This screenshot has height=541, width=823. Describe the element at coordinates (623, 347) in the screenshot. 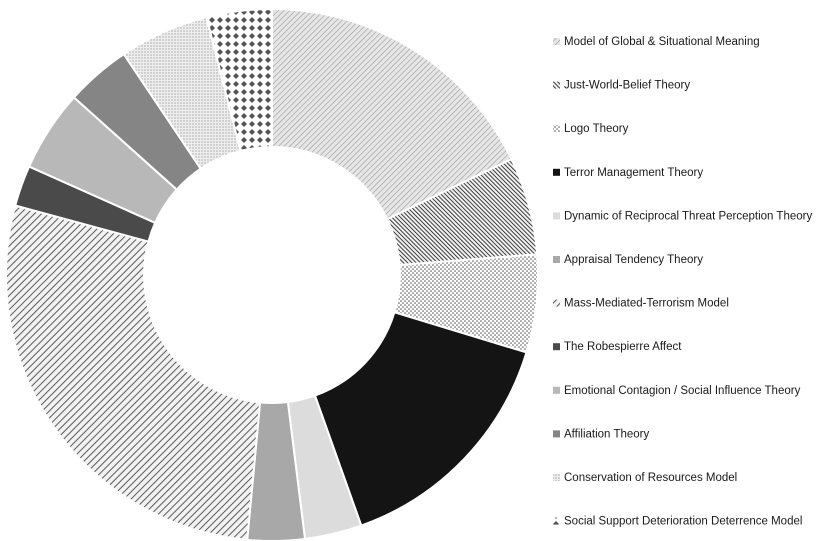

I see `legend-label-7: The Robespierre Affect` at that location.